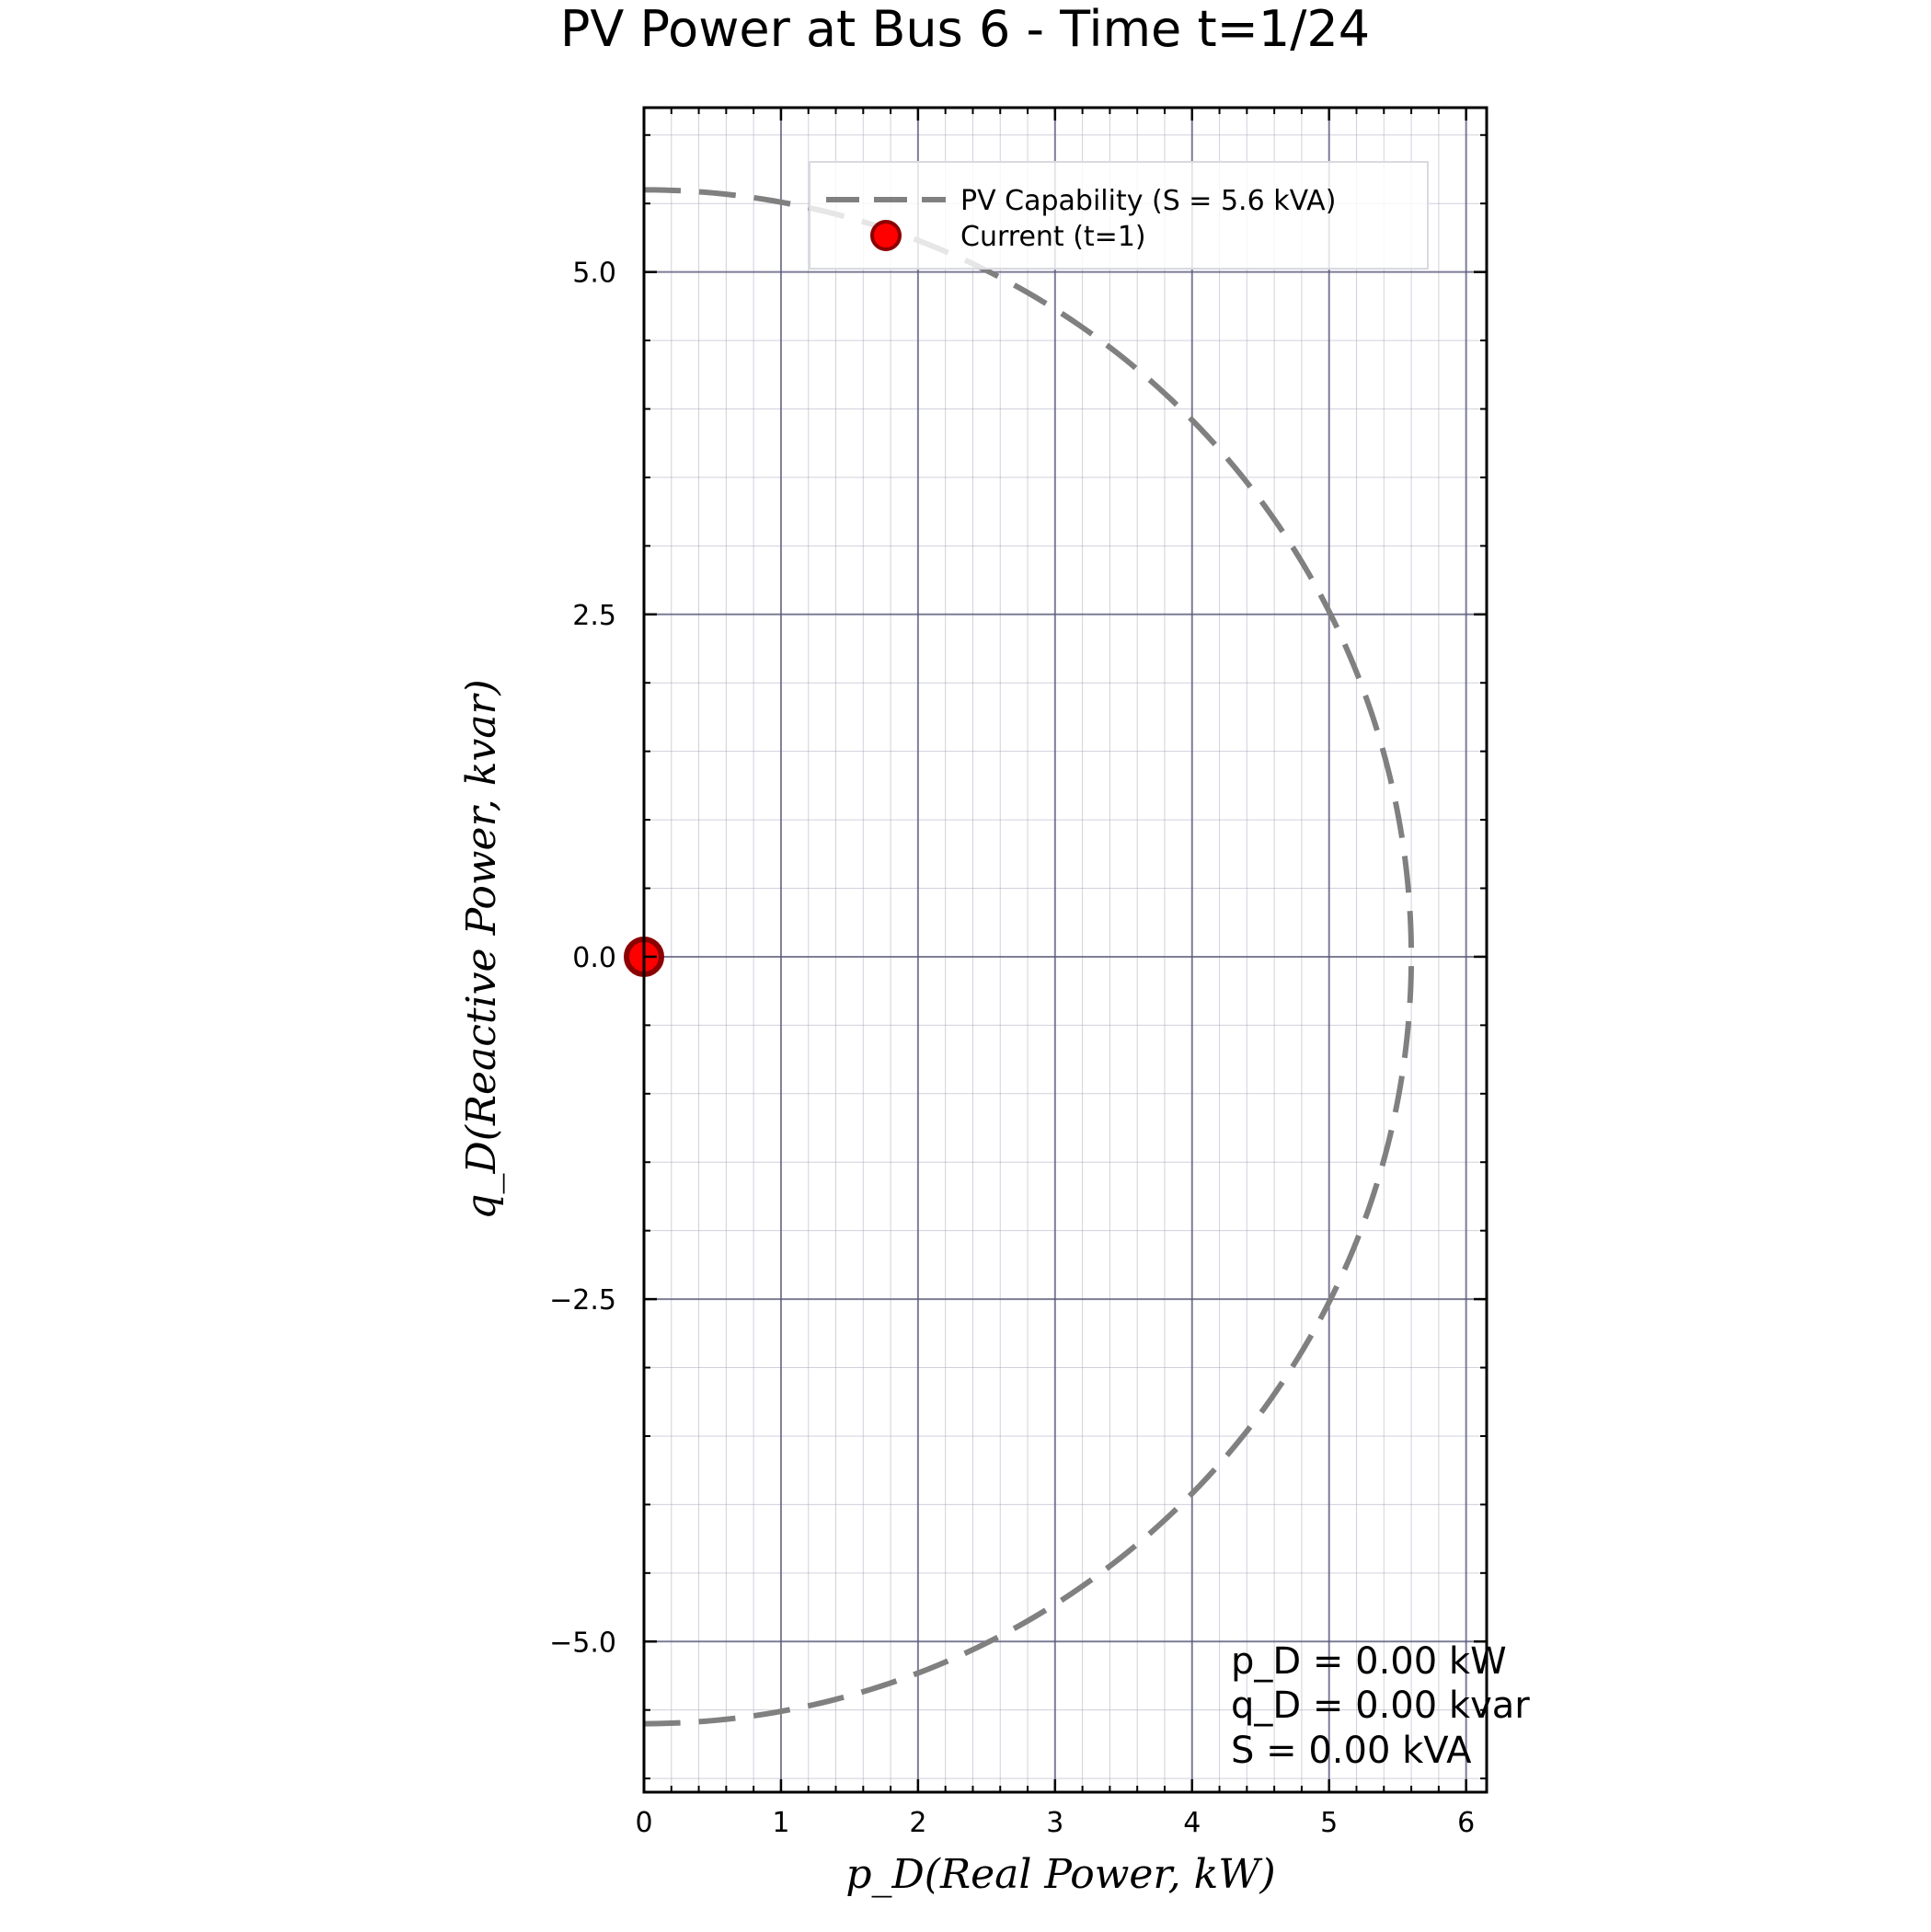  I want to click on y-tick-label: −2.5, so click(582, 1300).